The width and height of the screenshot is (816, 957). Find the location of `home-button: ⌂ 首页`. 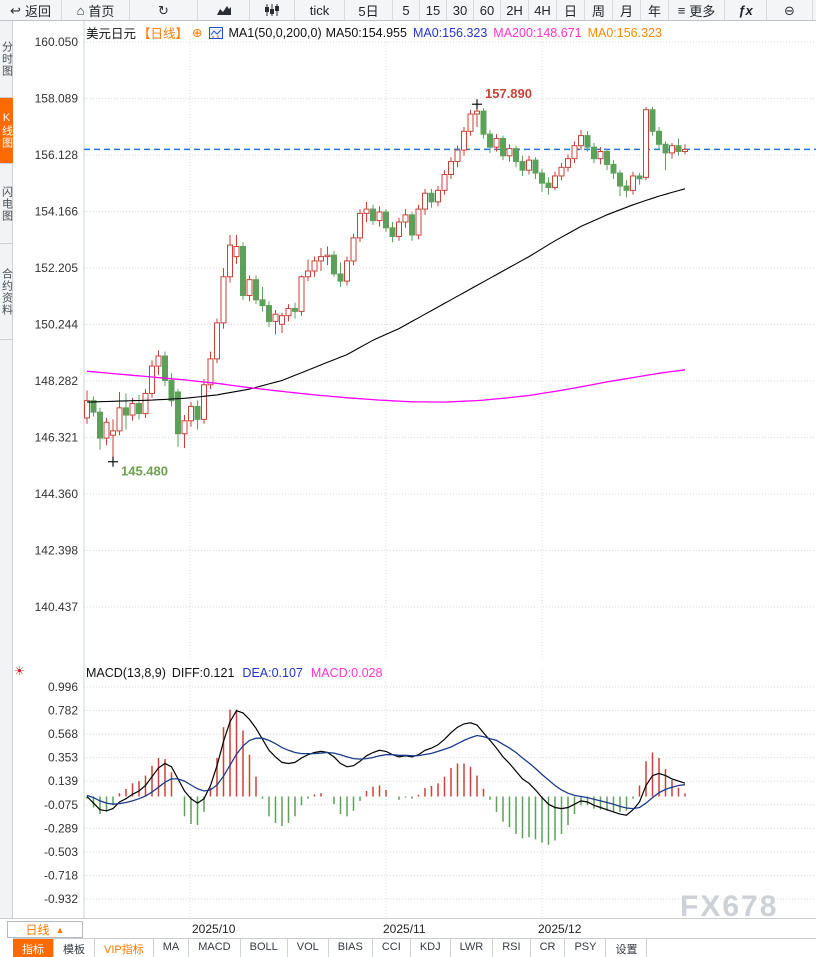

home-button: ⌂ 首页 is located at coordinates (96, 10).